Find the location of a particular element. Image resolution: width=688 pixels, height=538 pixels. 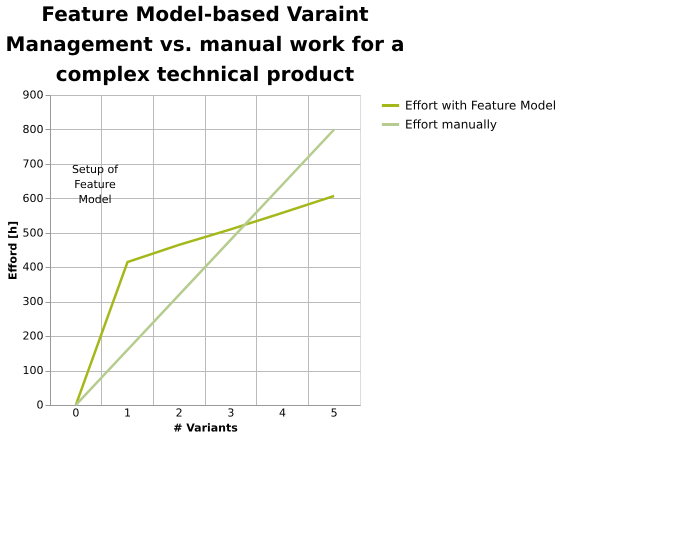

y-tick-label: 400 is located at coordinates (33, 267).